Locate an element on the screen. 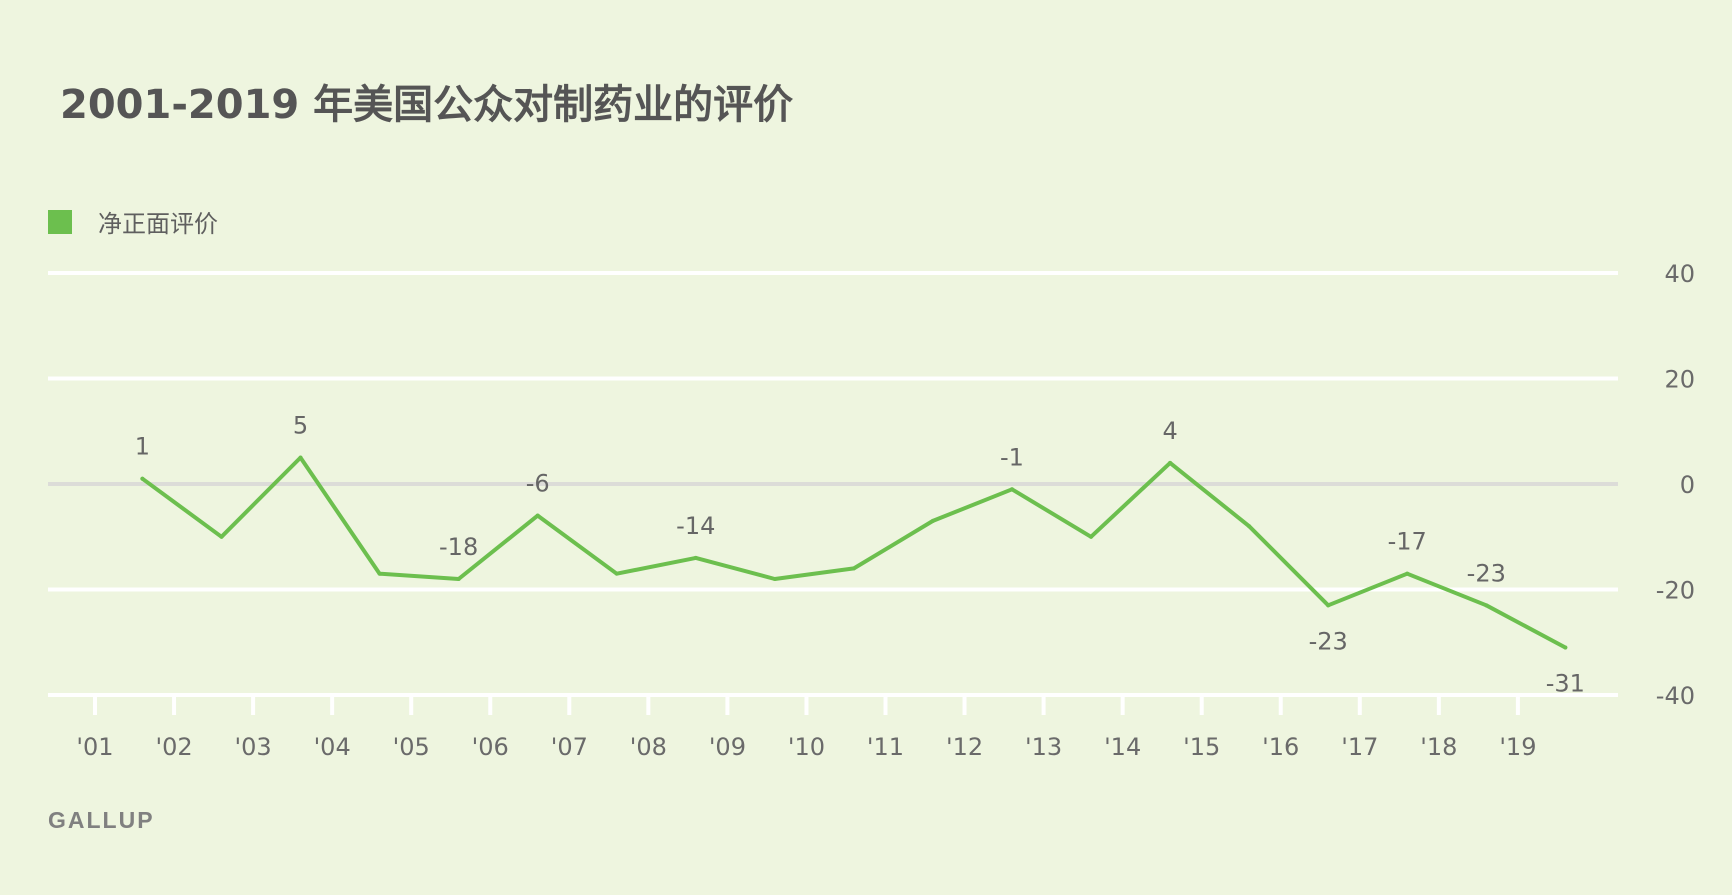 This screenshot has width=1732, height=895. x-tick-label: '16 is located at coordinates (1280, 747).